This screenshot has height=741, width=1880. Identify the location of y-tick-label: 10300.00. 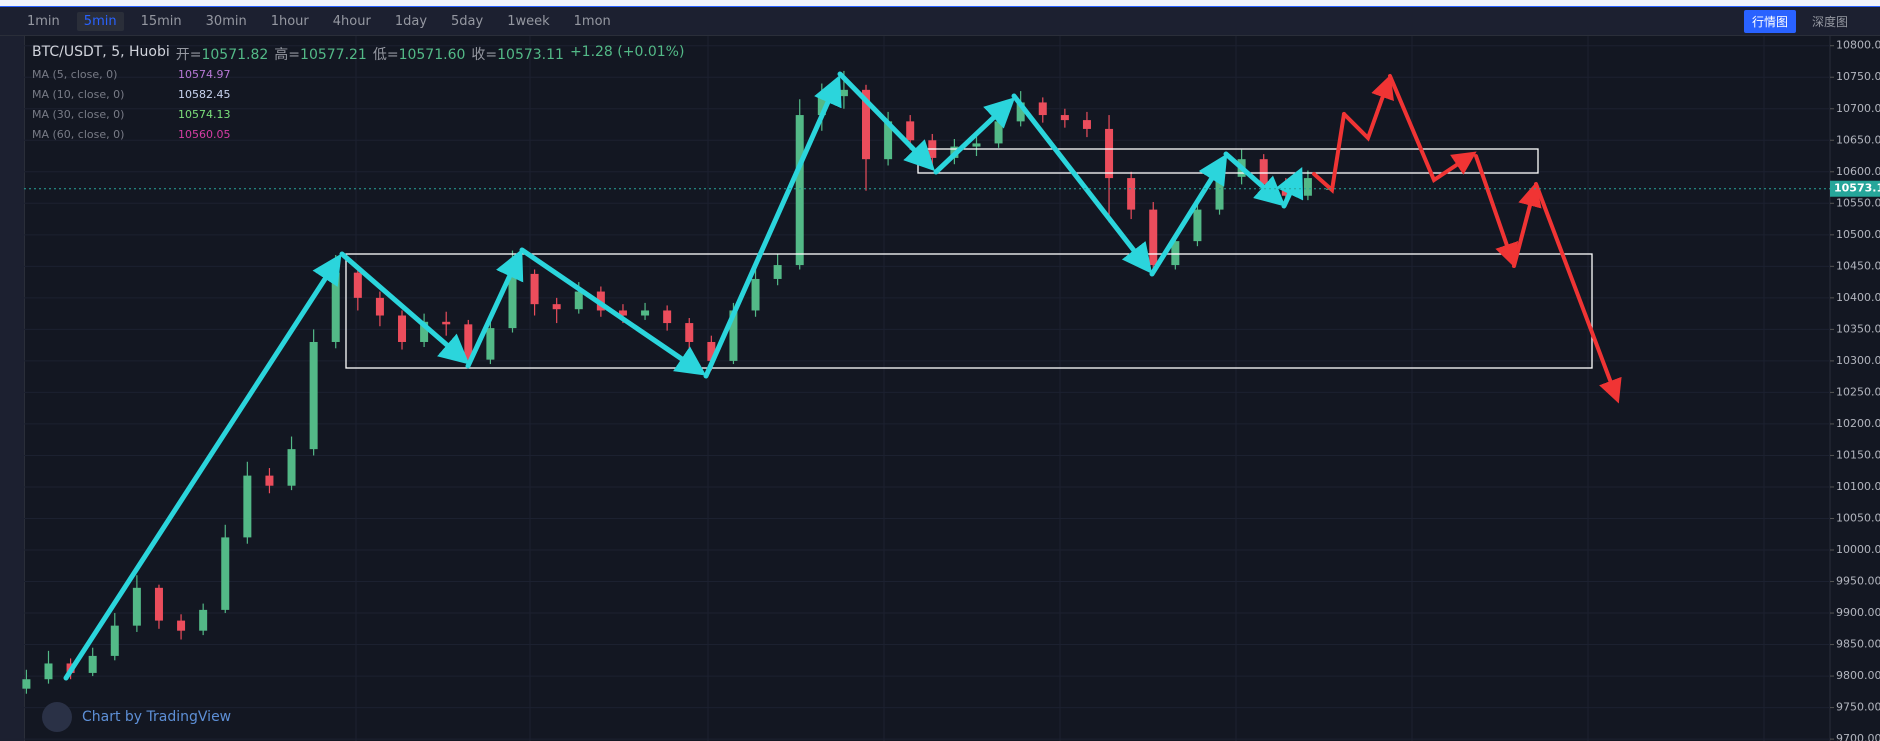
(1858, 360).